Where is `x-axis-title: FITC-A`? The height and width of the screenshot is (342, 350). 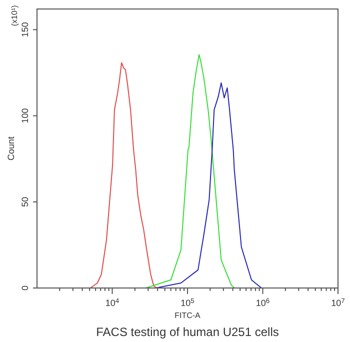 x-axis-title: FITC-A is located at coordinates (188, 315).